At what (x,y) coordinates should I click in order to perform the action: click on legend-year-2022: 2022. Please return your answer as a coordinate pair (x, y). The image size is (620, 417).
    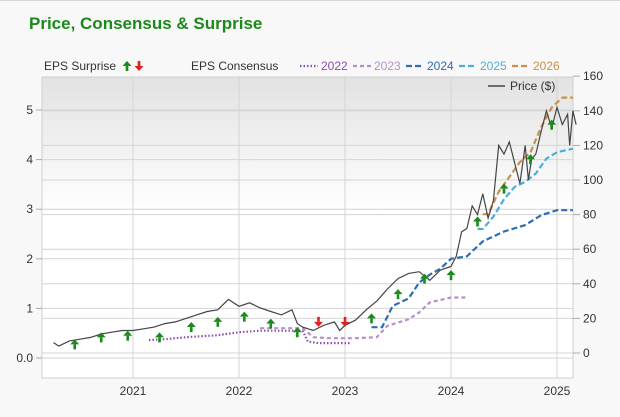
    Looking at the image, I should click on (334, 66).